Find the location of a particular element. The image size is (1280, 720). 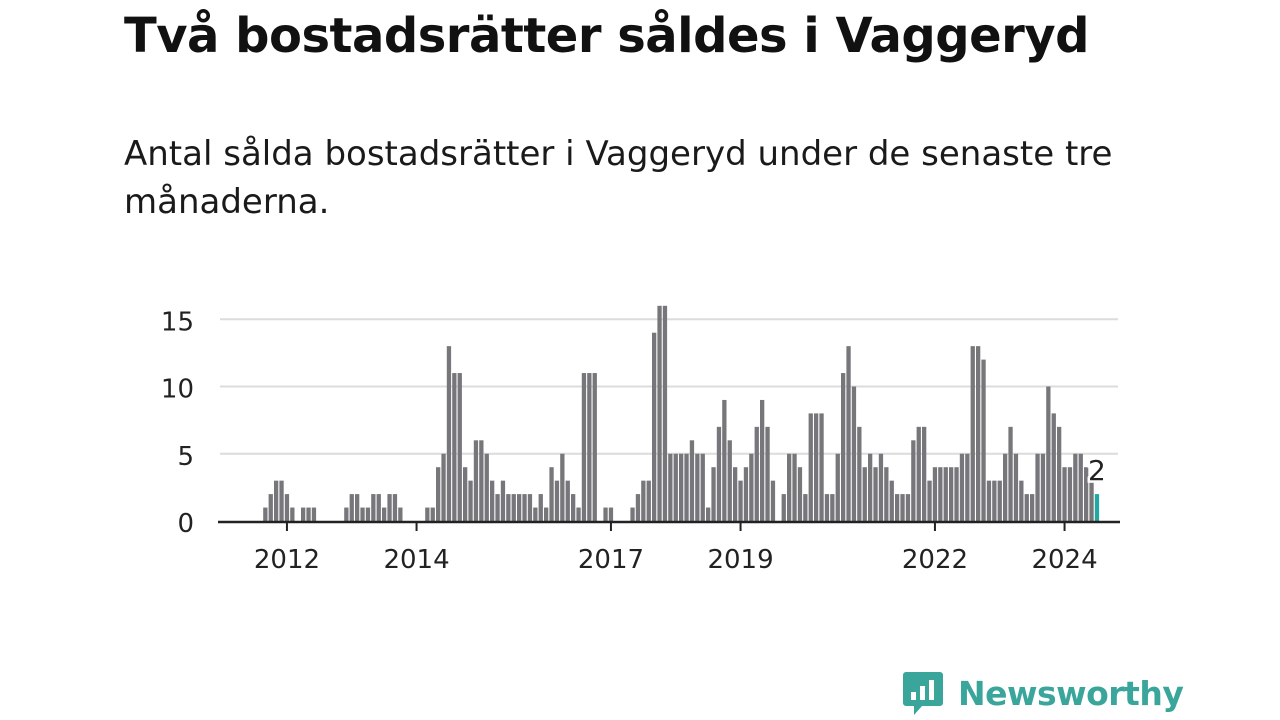

bar-chart-speech-bubble-icon is located at coordinates (923, 693).